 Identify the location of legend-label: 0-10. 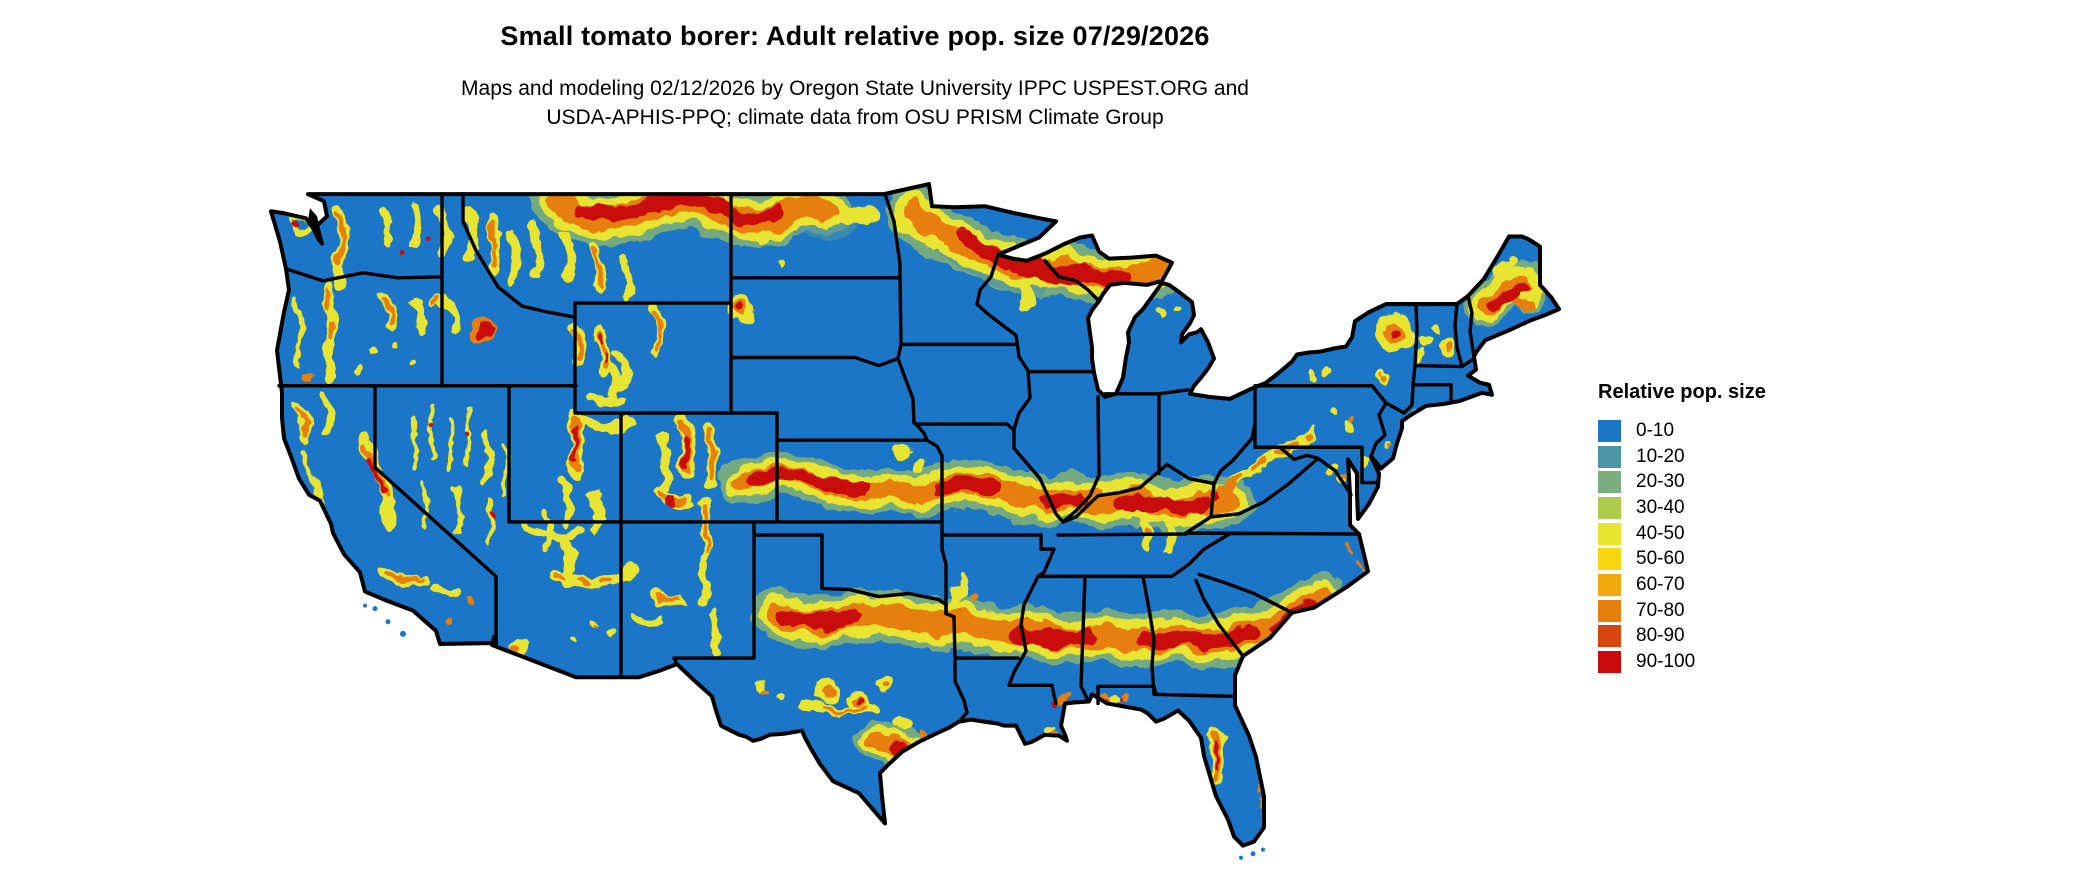
(1655, 430).